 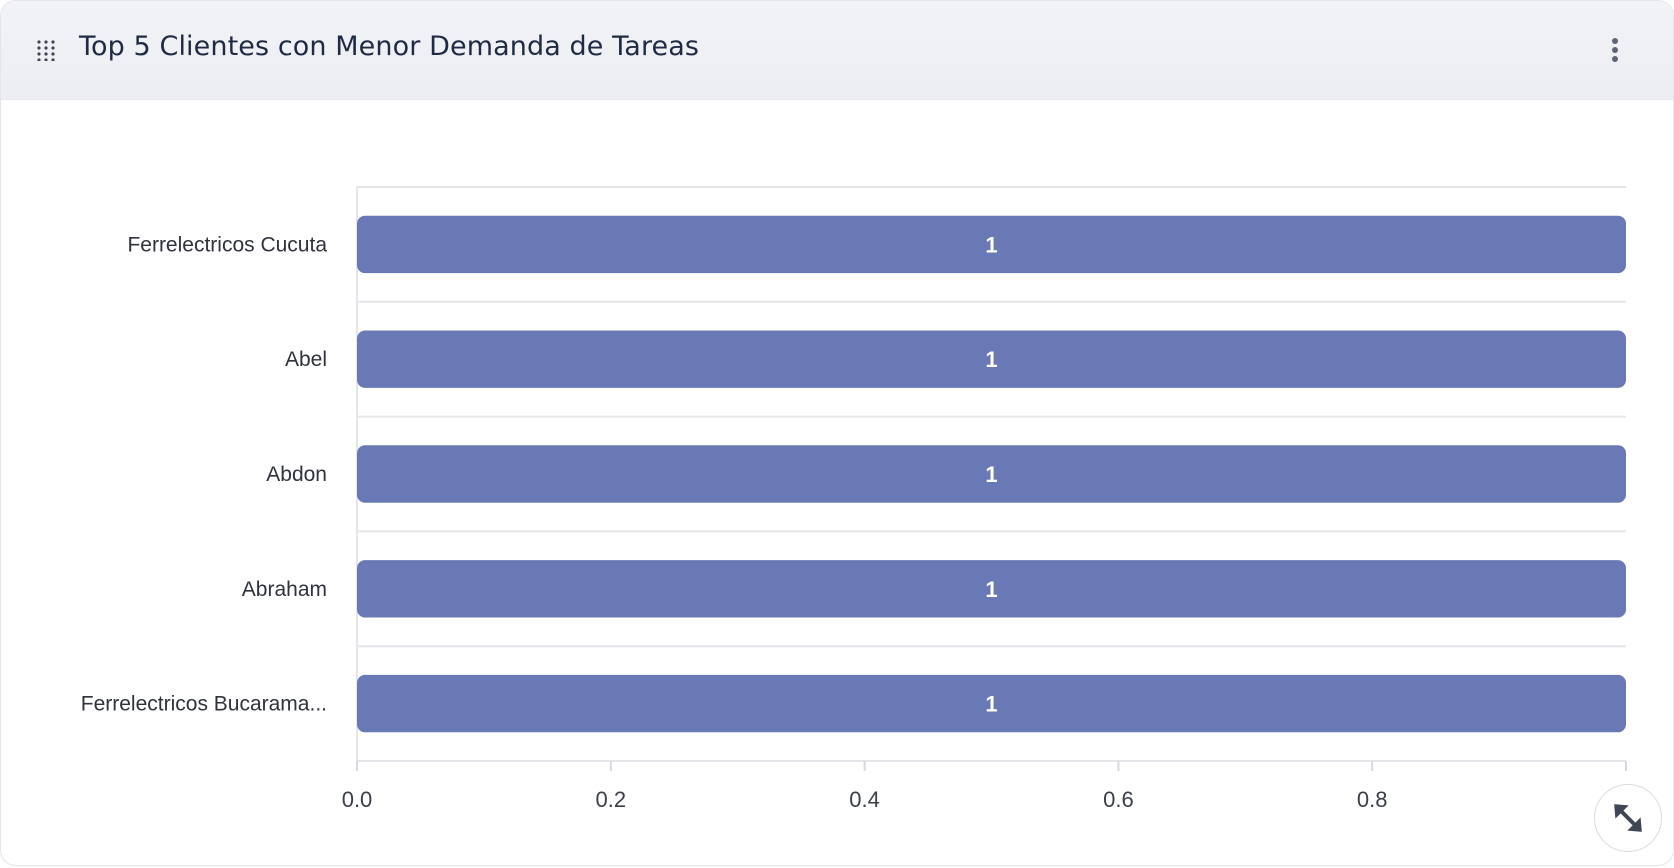 What do you see at coordinates (296, 474) in the screenshot?
I see `category-label: Abdon` at bounding box center [296, 474].